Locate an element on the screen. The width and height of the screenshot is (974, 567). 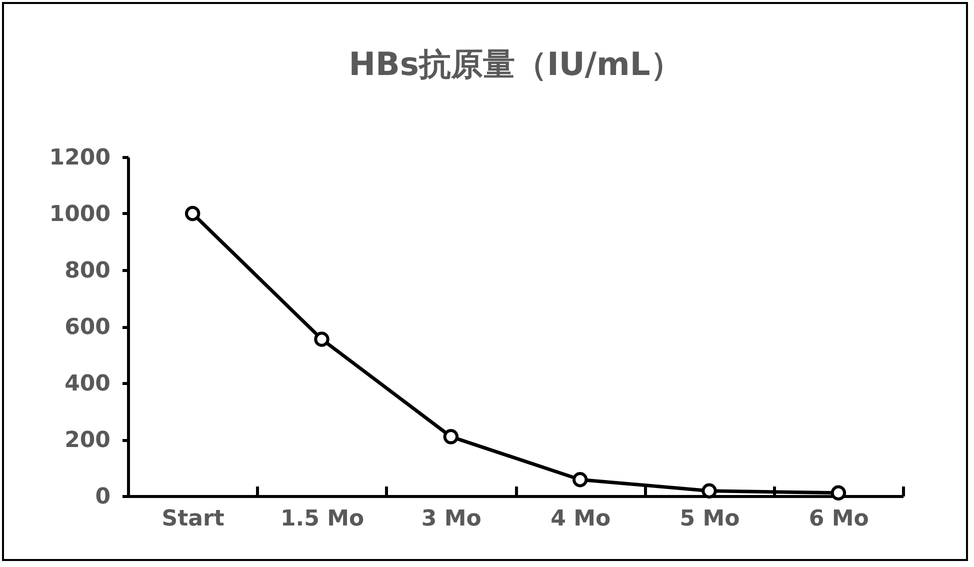
y-tick-label: 0 is located at coordinates (102, 497).